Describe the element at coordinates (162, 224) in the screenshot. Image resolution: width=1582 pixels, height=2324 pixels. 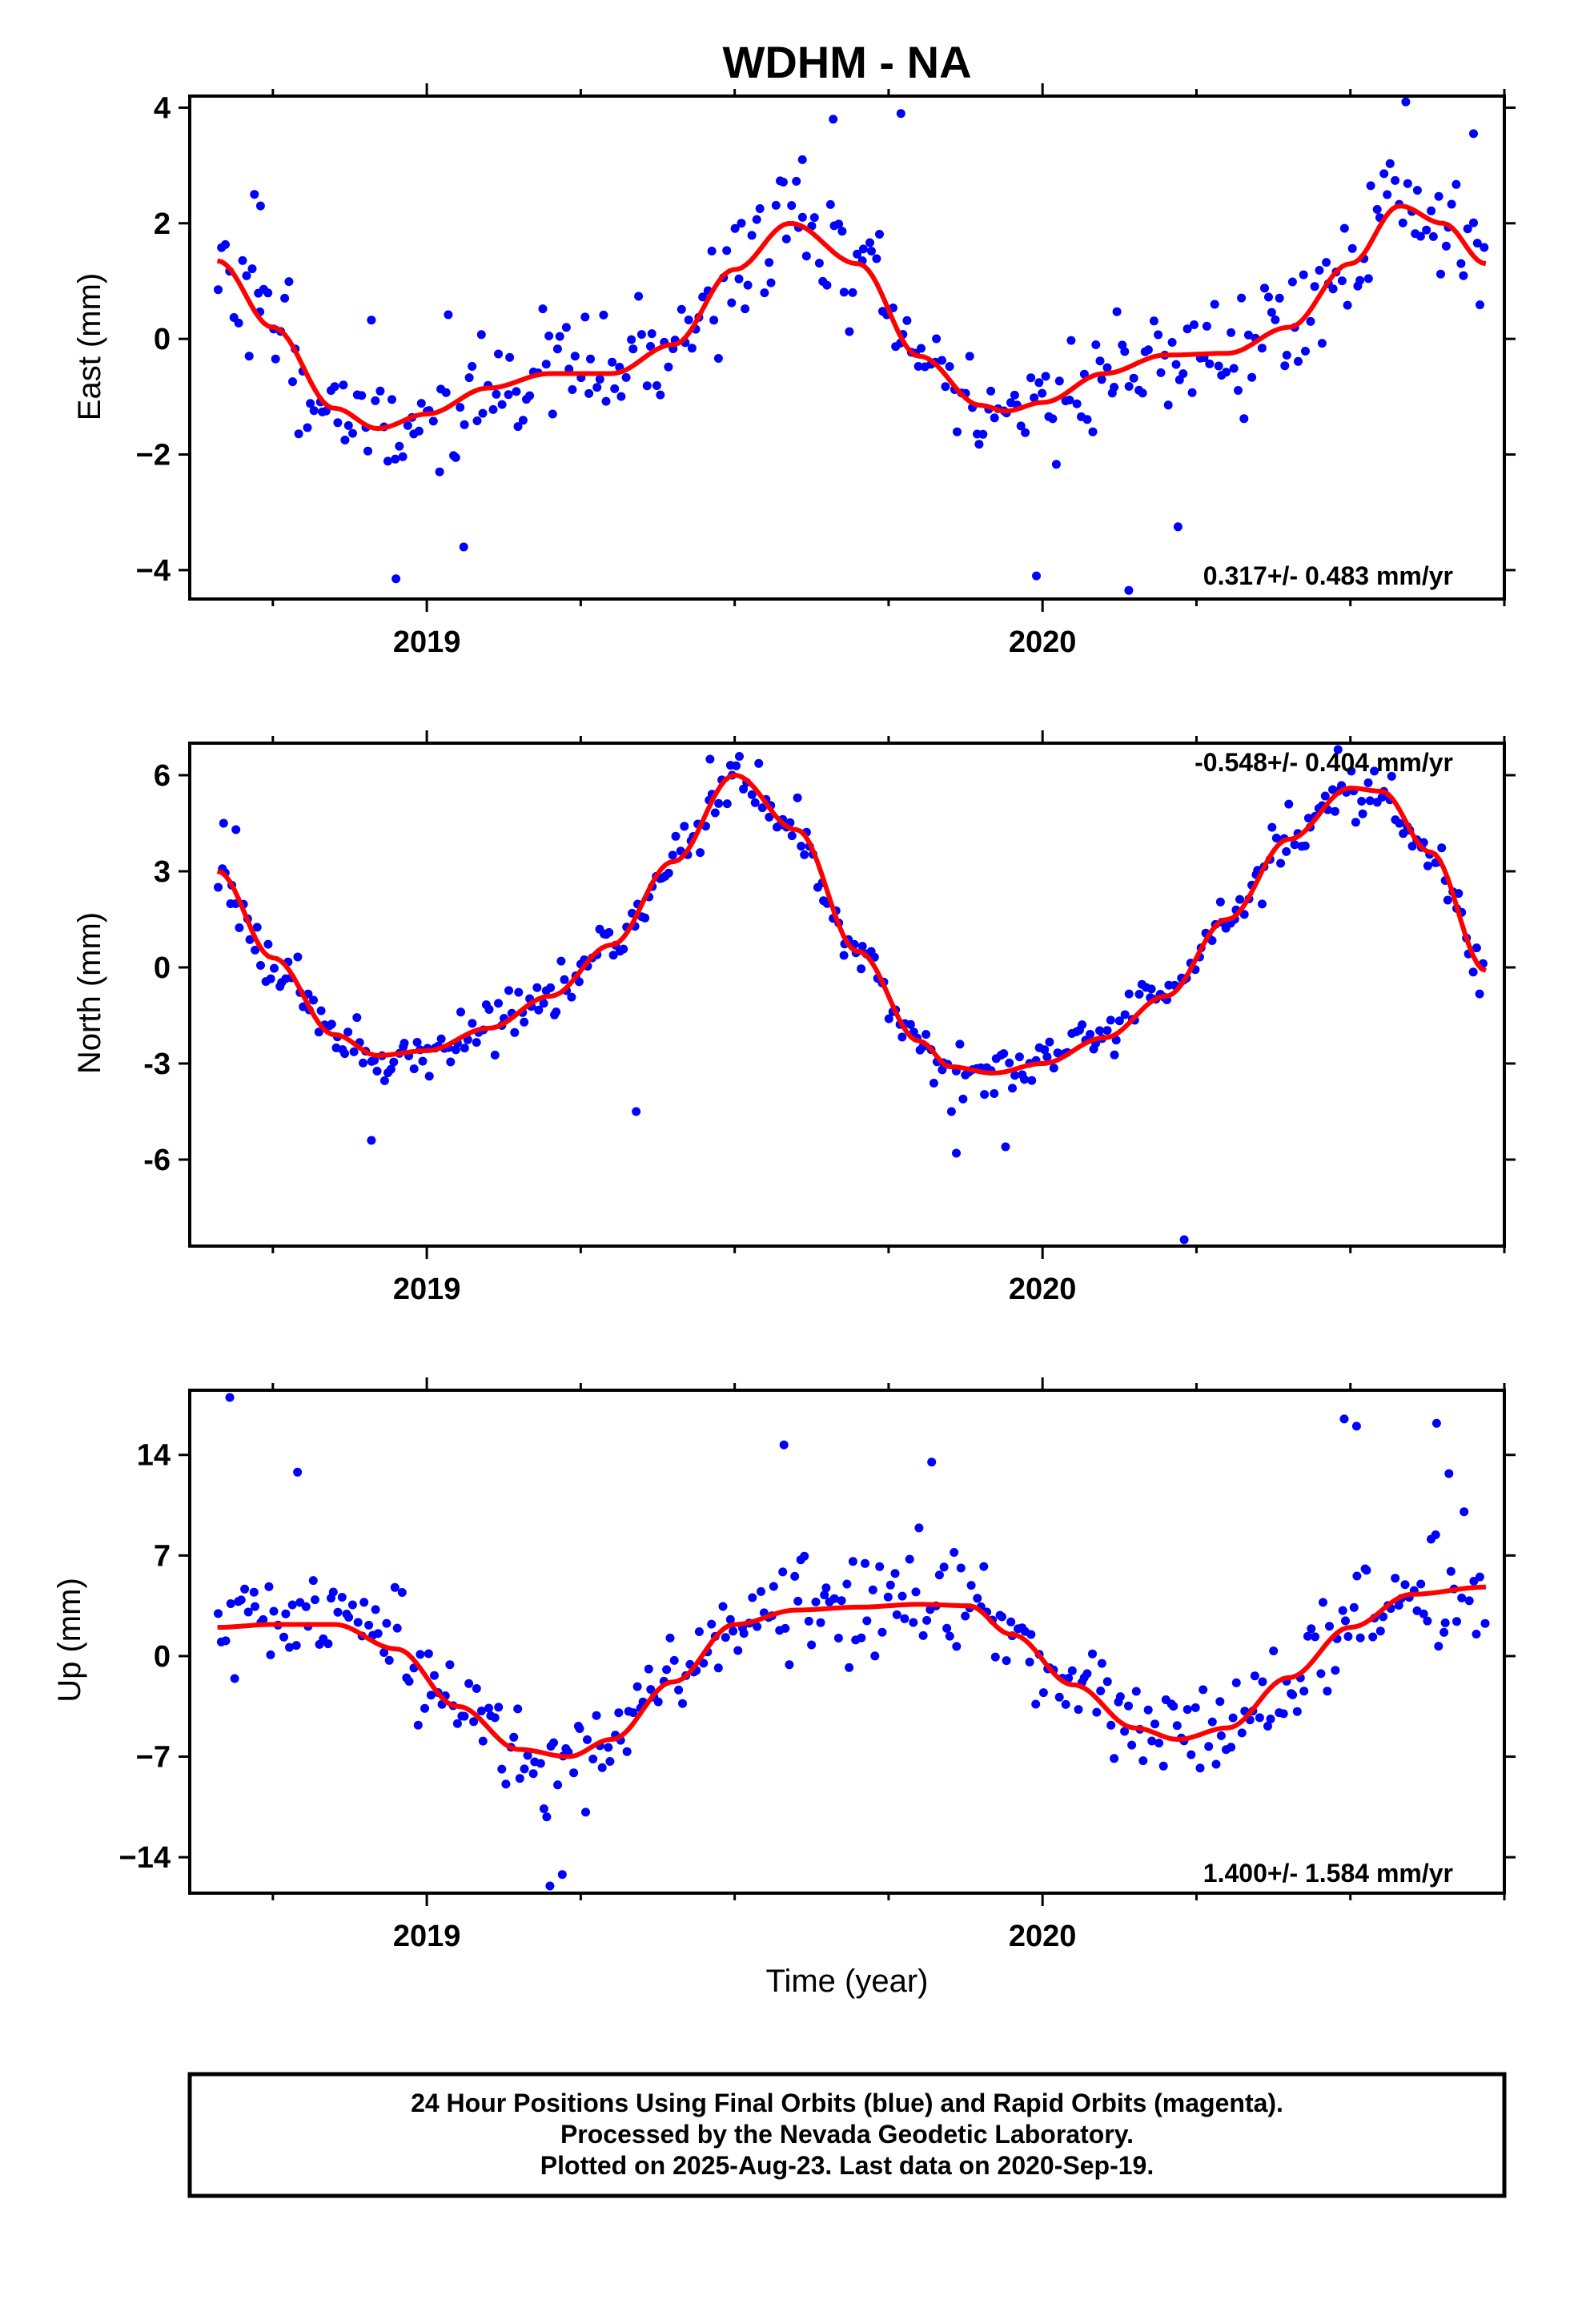
I see `east-y-tick-label: 2` at that location.